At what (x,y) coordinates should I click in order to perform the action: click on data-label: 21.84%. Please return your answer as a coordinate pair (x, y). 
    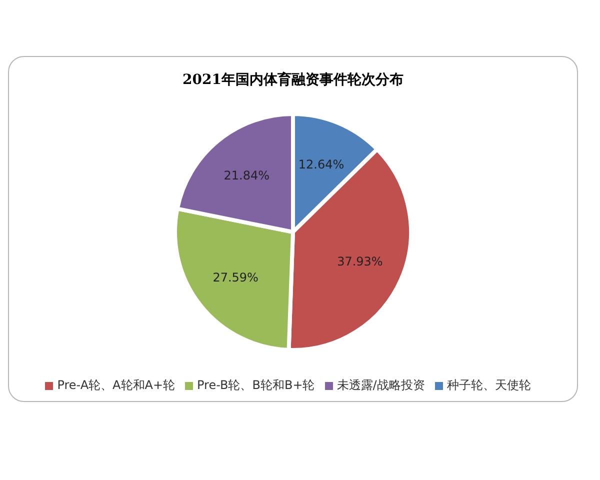
    Looking at the image, I should click on (247, 175).